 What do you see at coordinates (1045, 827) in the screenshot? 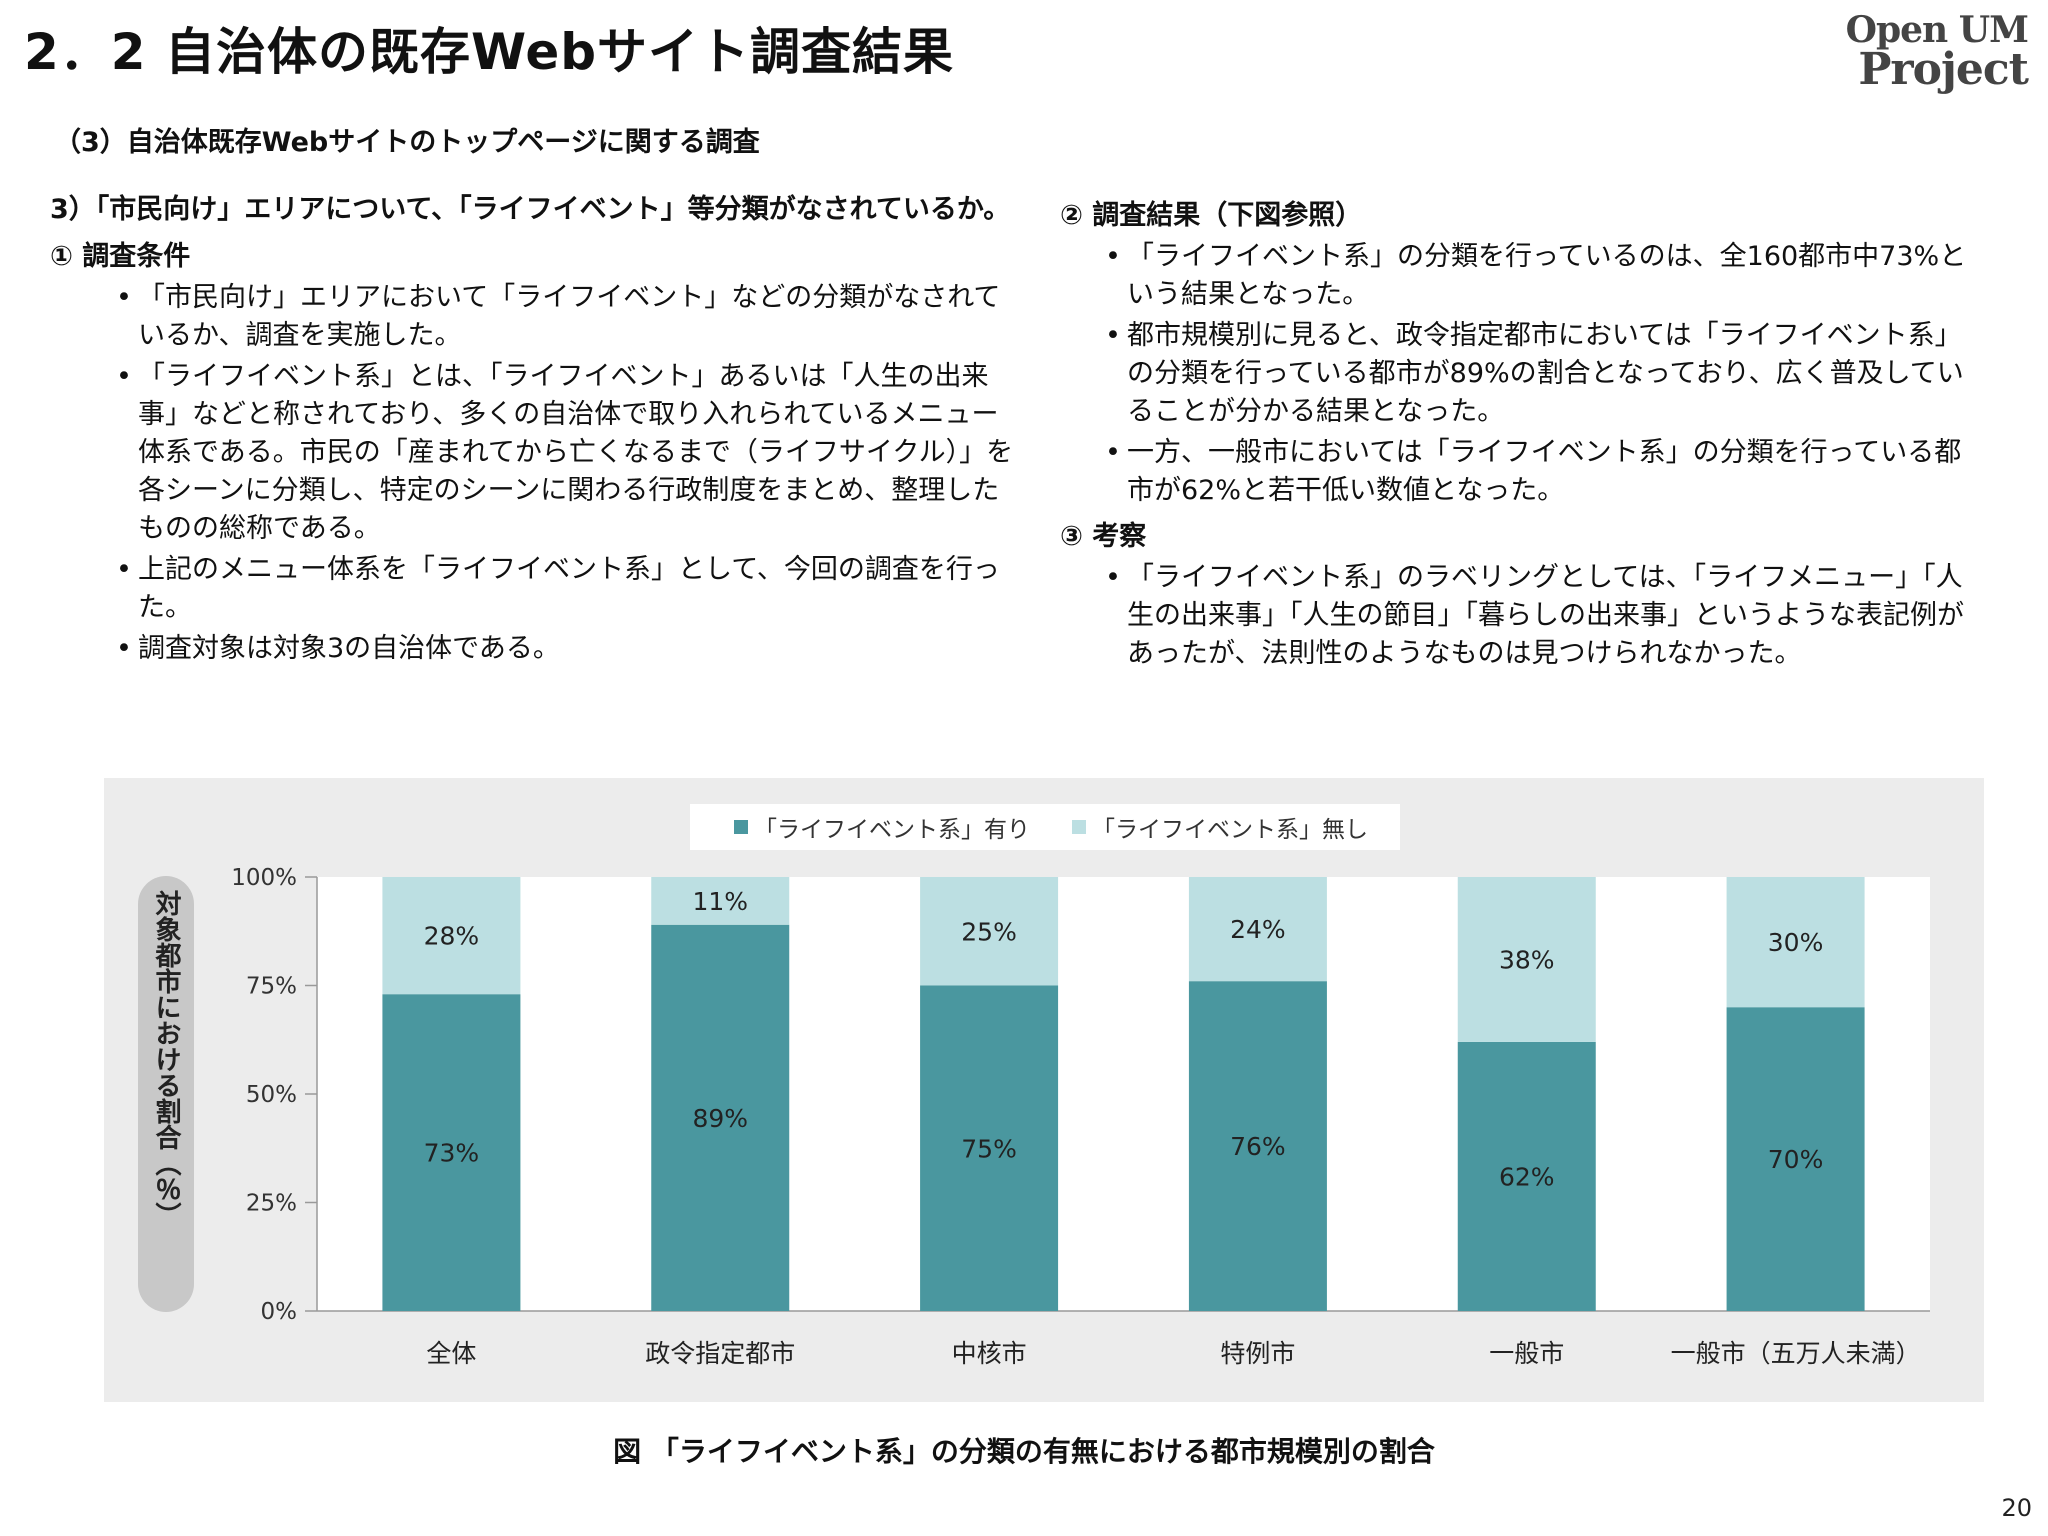
I see `chart-legend: 「ライフイベント系」有り 「ライフイベント系」無し` at bounding box center [1045, 827].